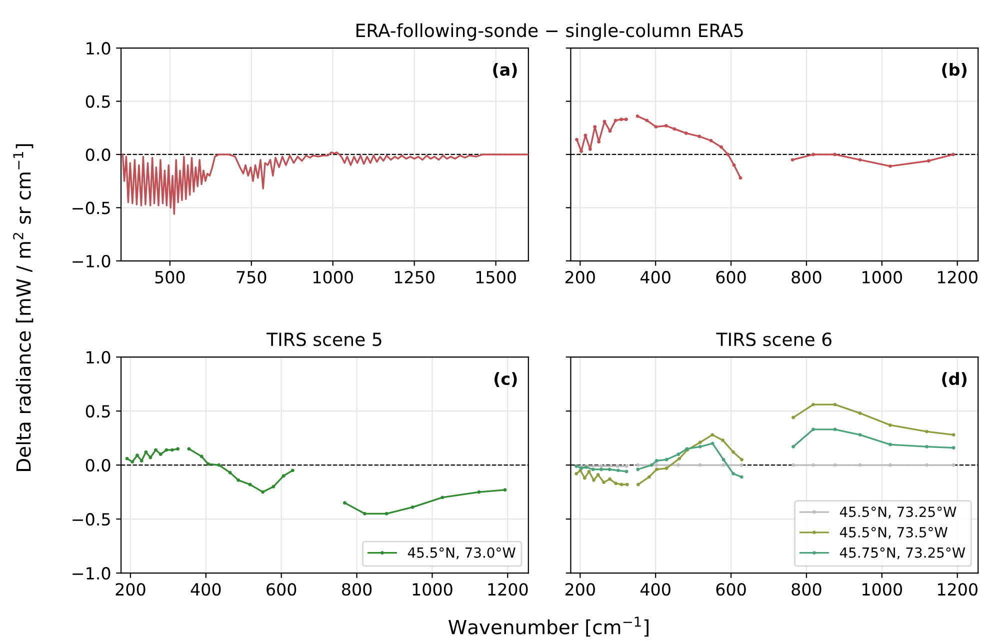 Image resolution: width=984 pixels, height=641 pixels. Describe the element at coordinates (462, 553) in the screenshot. I see `legend-label: 45.5°N, 73.0°W` at that location.